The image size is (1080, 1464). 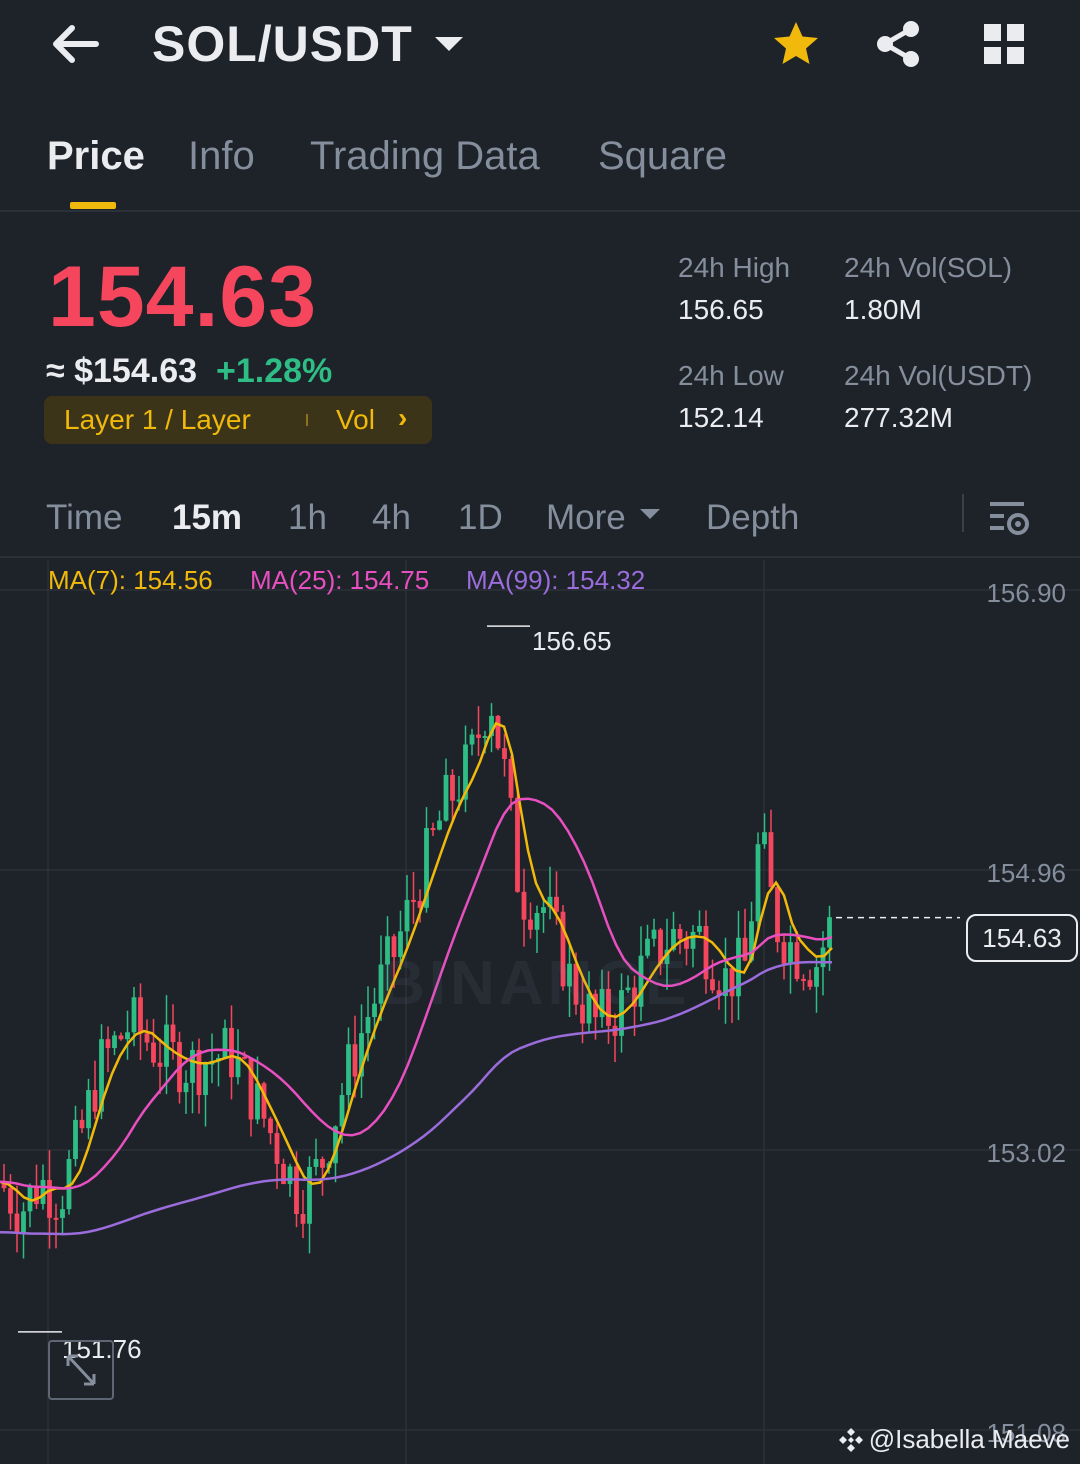 What do you see at coordinates (721, 309) in the screenshot?
I see `high-24h-value: 156.65` at bounding box center [721, 309].